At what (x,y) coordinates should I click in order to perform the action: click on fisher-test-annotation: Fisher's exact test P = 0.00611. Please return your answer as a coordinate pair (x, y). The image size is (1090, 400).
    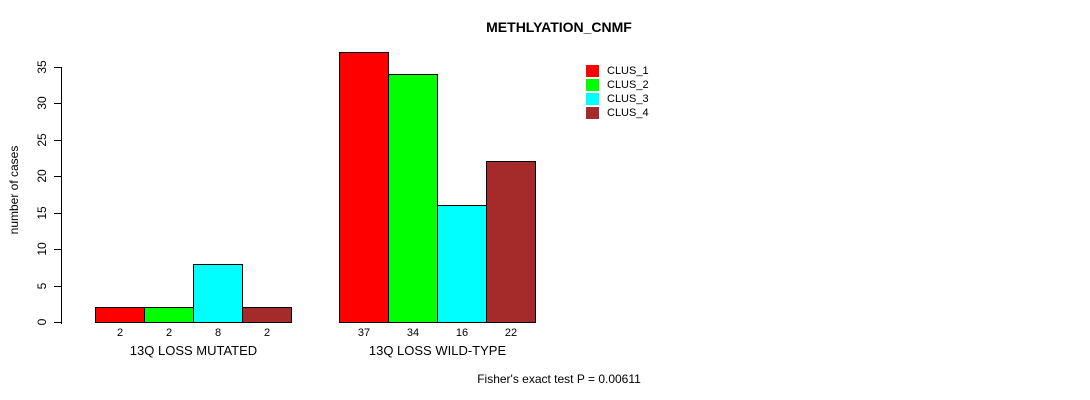
    Looking at the image, I should click on (559, 379).